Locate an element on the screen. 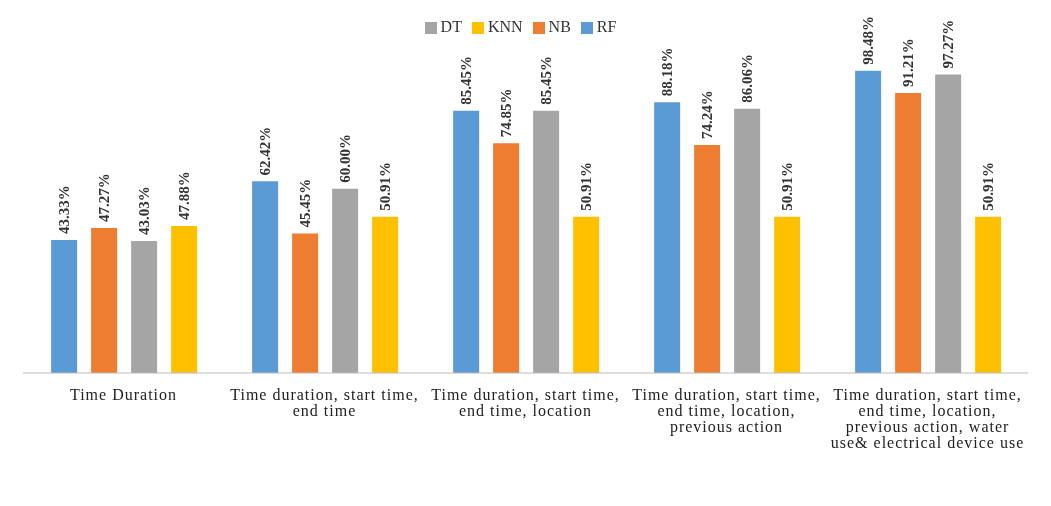  data-label: 86.06% is located at coordinates (747, 78).